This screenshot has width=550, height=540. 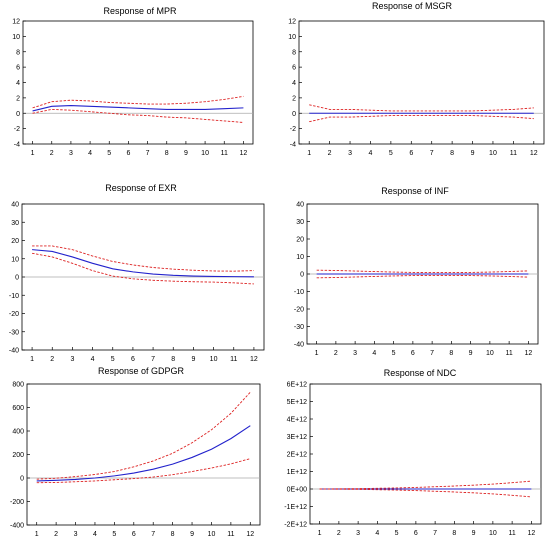 What do you see at coordinates (18, 68) in the screenshot?
I see `y-tick-label: 6` at bounding box center [18, 68].